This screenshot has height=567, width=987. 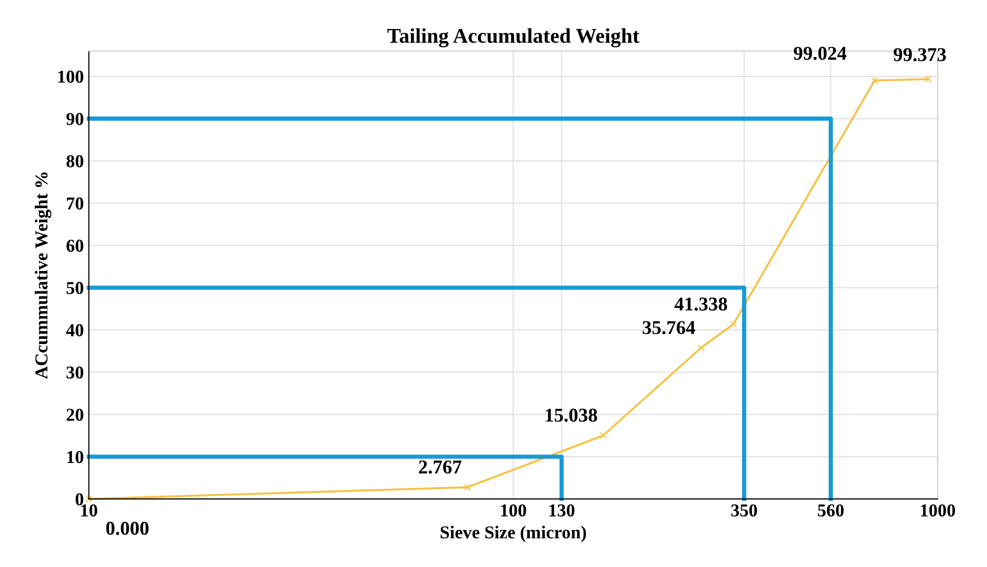 What do you see at coordinates (938, 510) in the screenshot?
I see `x-tick-label: 1000` at bounding box center [938, 510].